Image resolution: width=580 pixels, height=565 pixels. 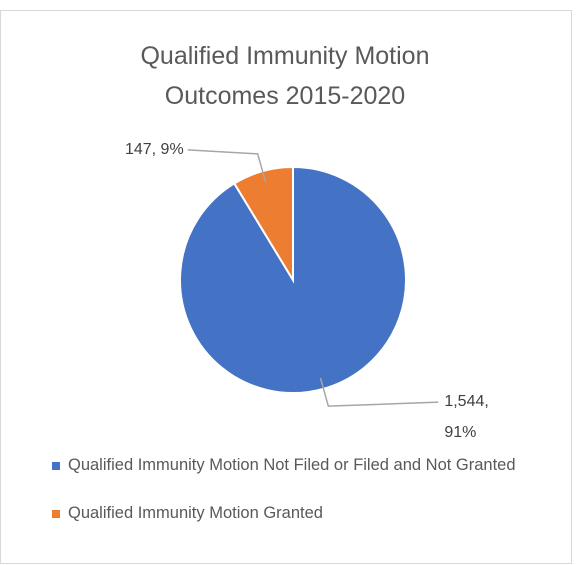 What do you see at coordinates (195, 513) in the screenshot?
I see `legend-label: Qualified Immunity Motion Granted` at bounding box center [195, 513].